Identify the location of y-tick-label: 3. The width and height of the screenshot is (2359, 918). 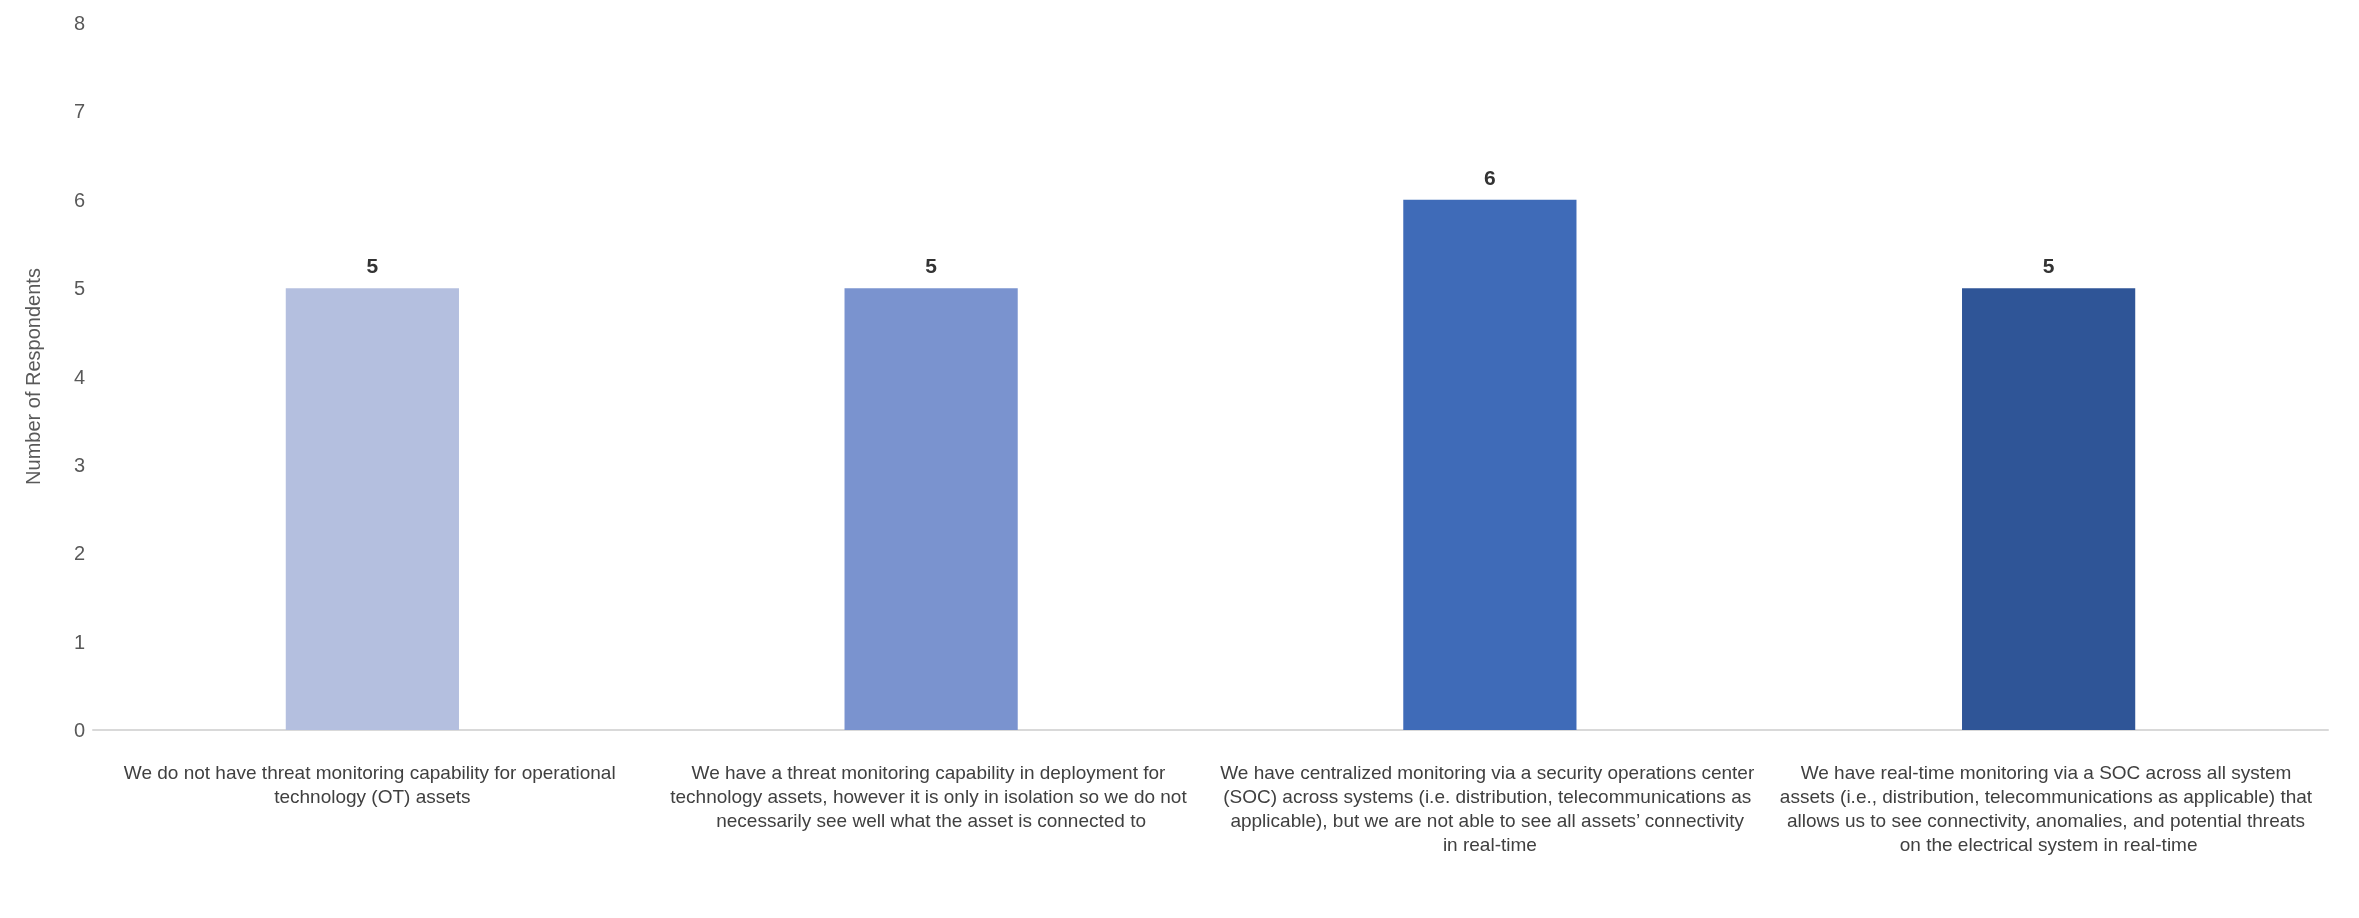
(79, 464).